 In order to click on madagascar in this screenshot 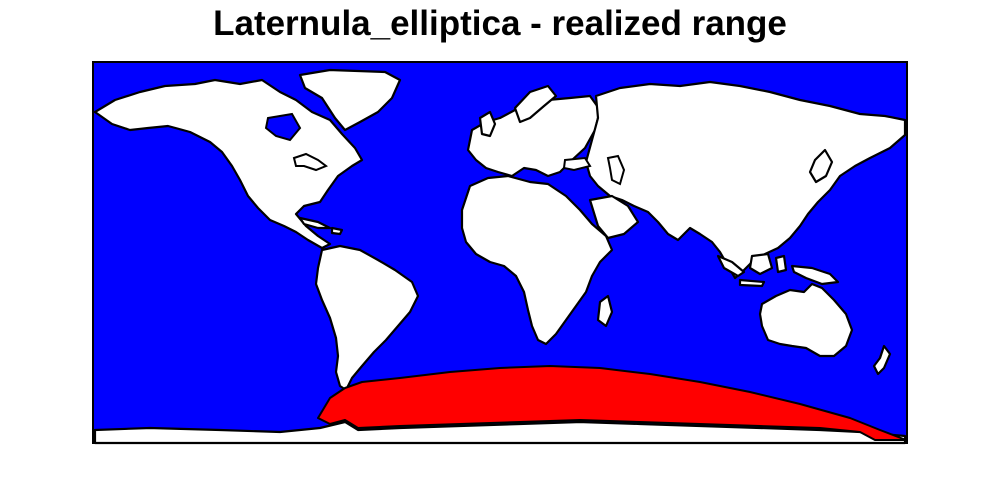, I will do `click(605, 311)`.